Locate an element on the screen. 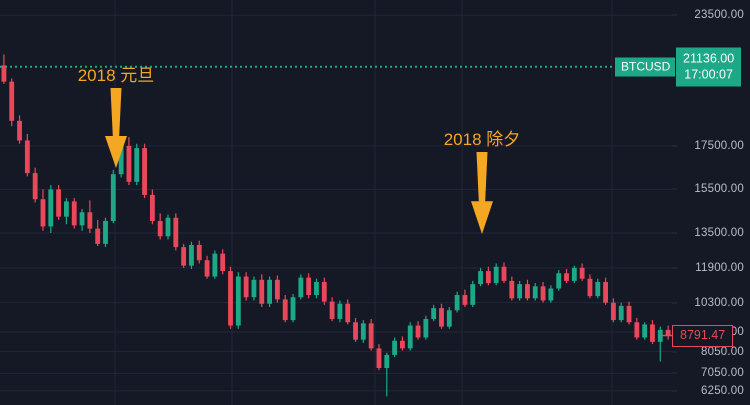  price-axis-tick: 17500.00 is located at coordinates (719, 145).